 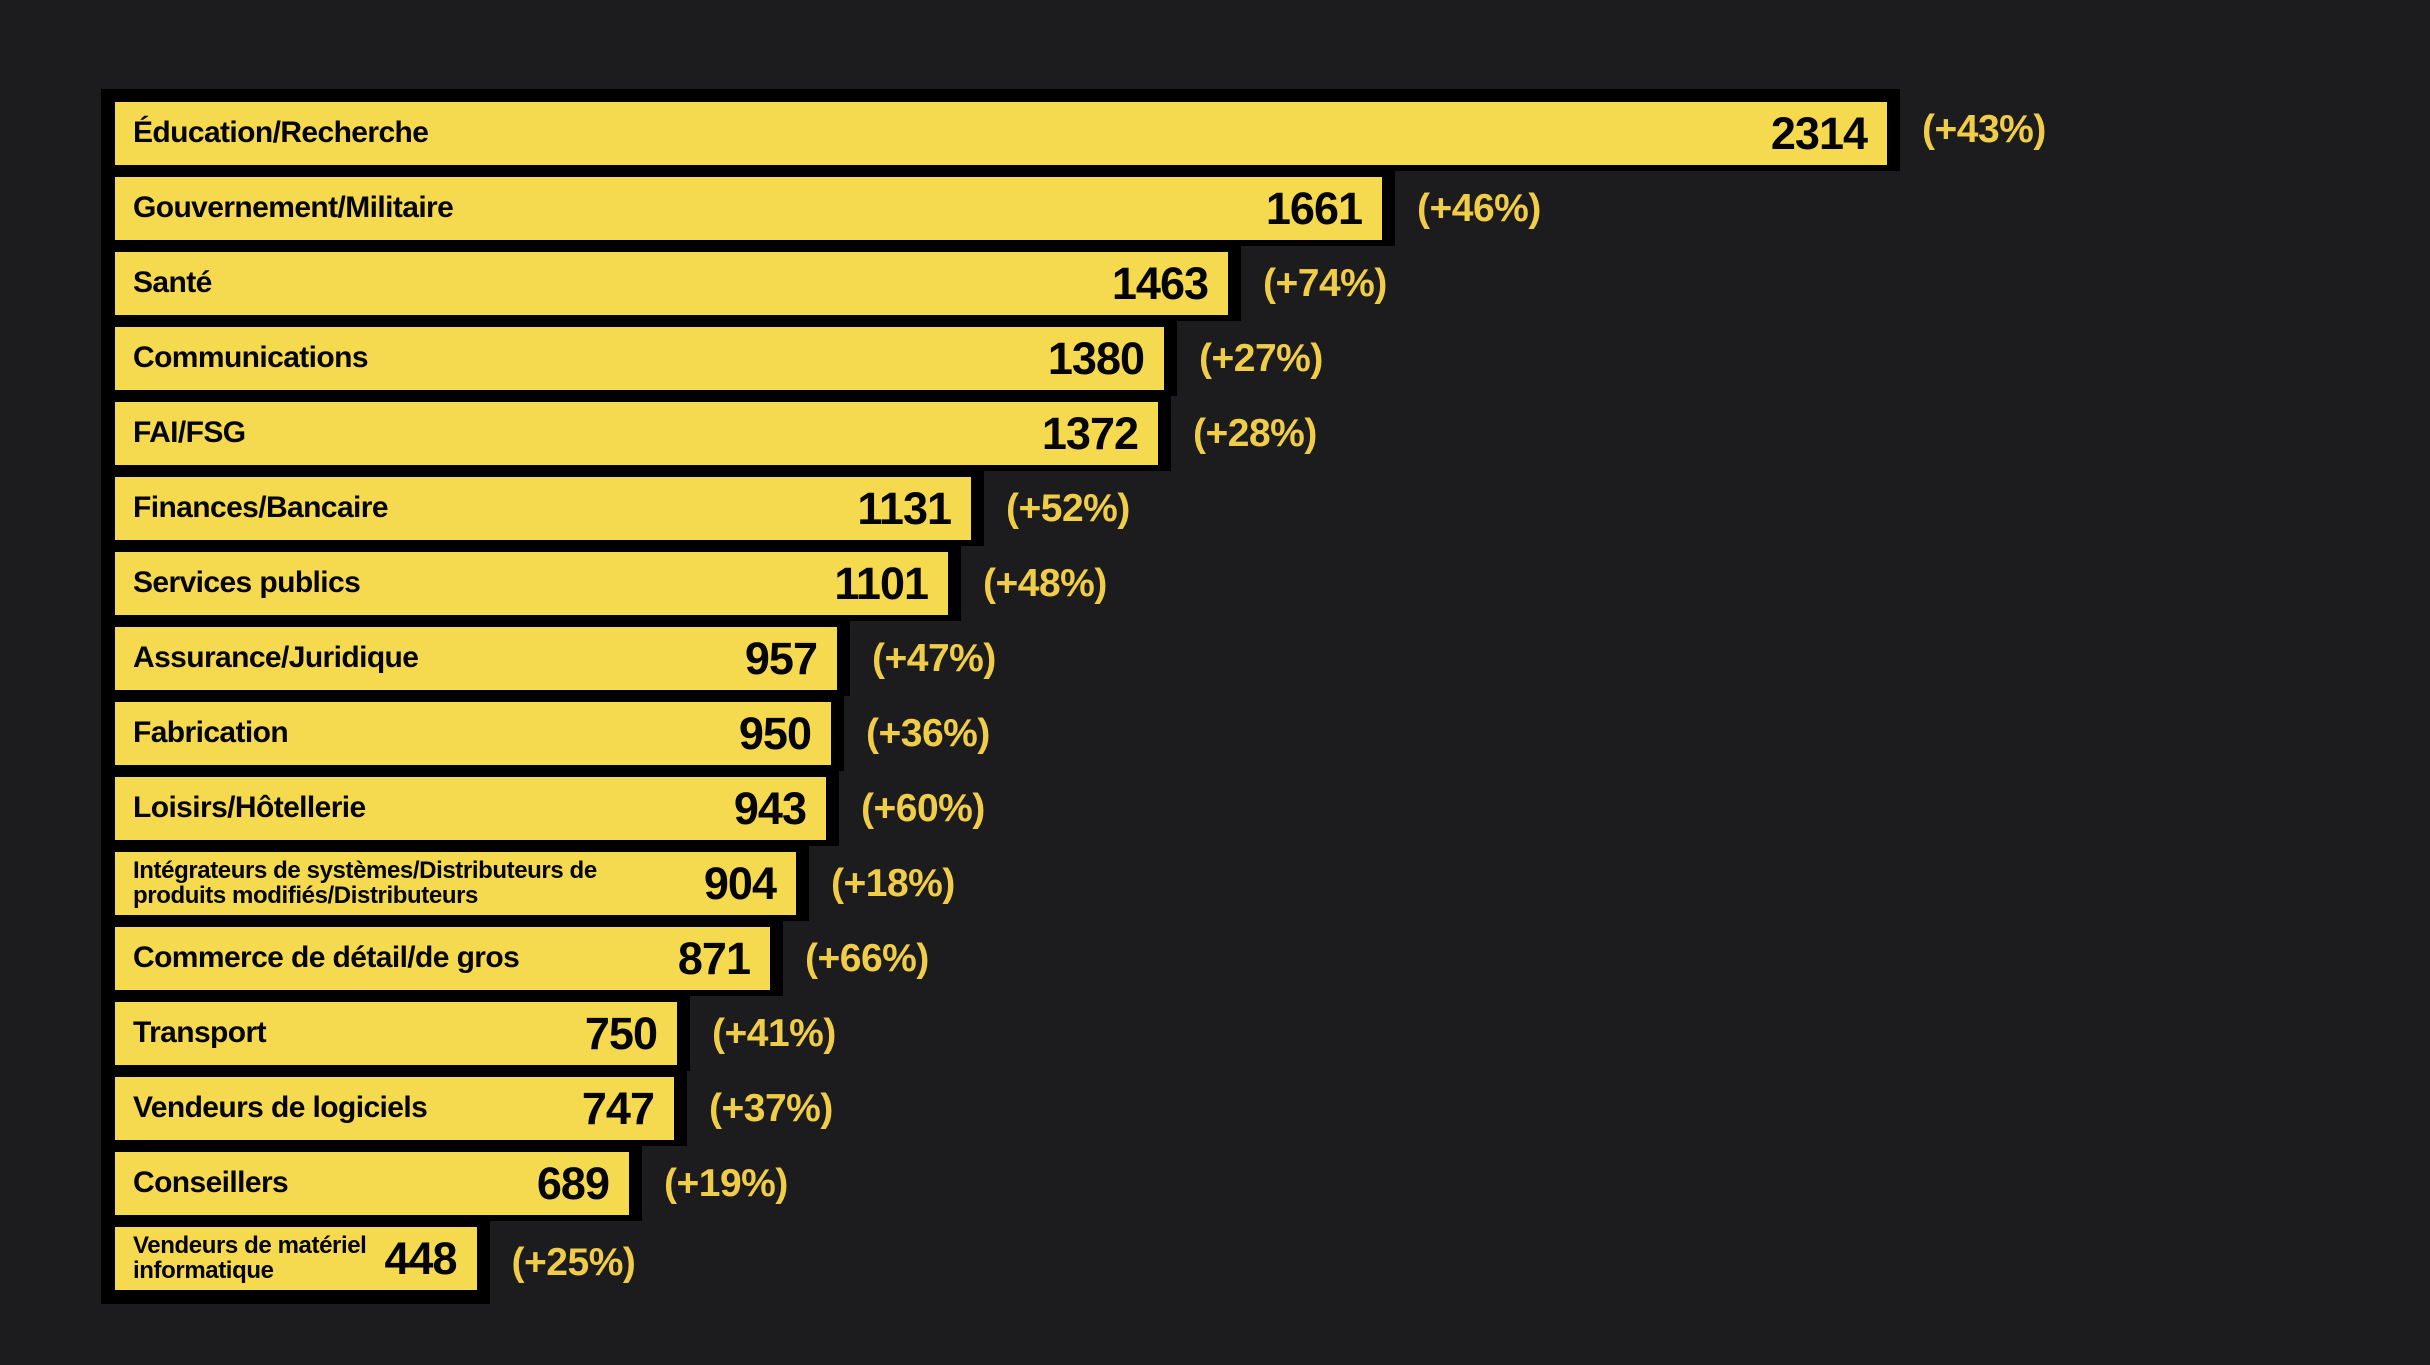 I want to click on bar-label: Vendeurs de matériel informatique, so click(x=250, y=1258).